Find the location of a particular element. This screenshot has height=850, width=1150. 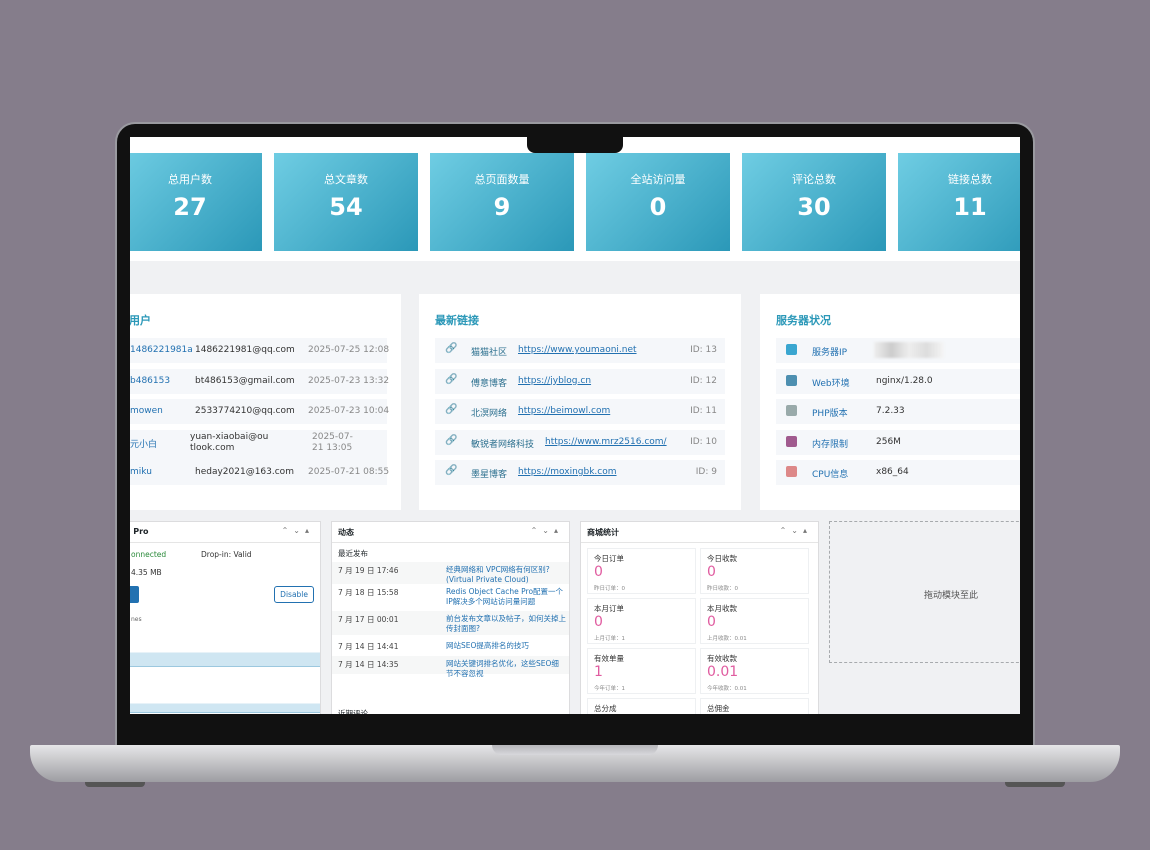

widget-header: 商城统计 ⌃⌄▴ is located at coordinates (699, 532).